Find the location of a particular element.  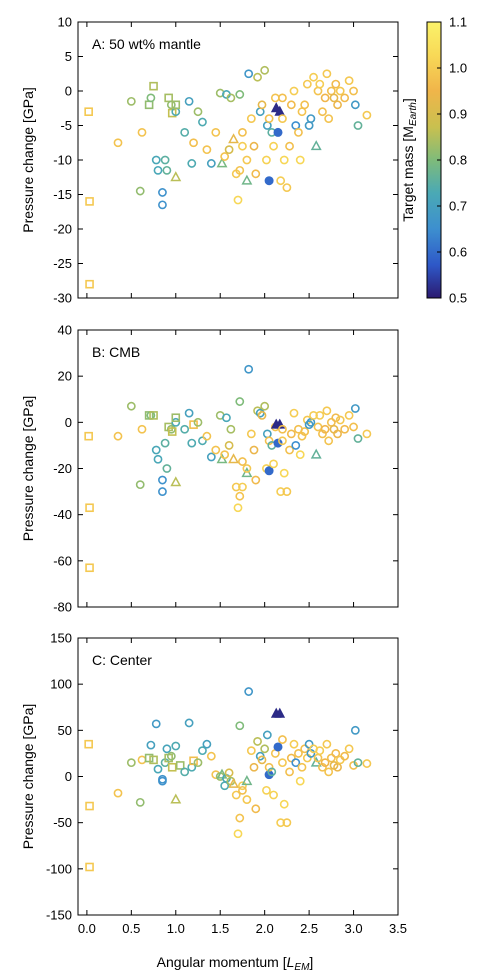

y-tick-label: -25 is located at coordinates (62, 263).